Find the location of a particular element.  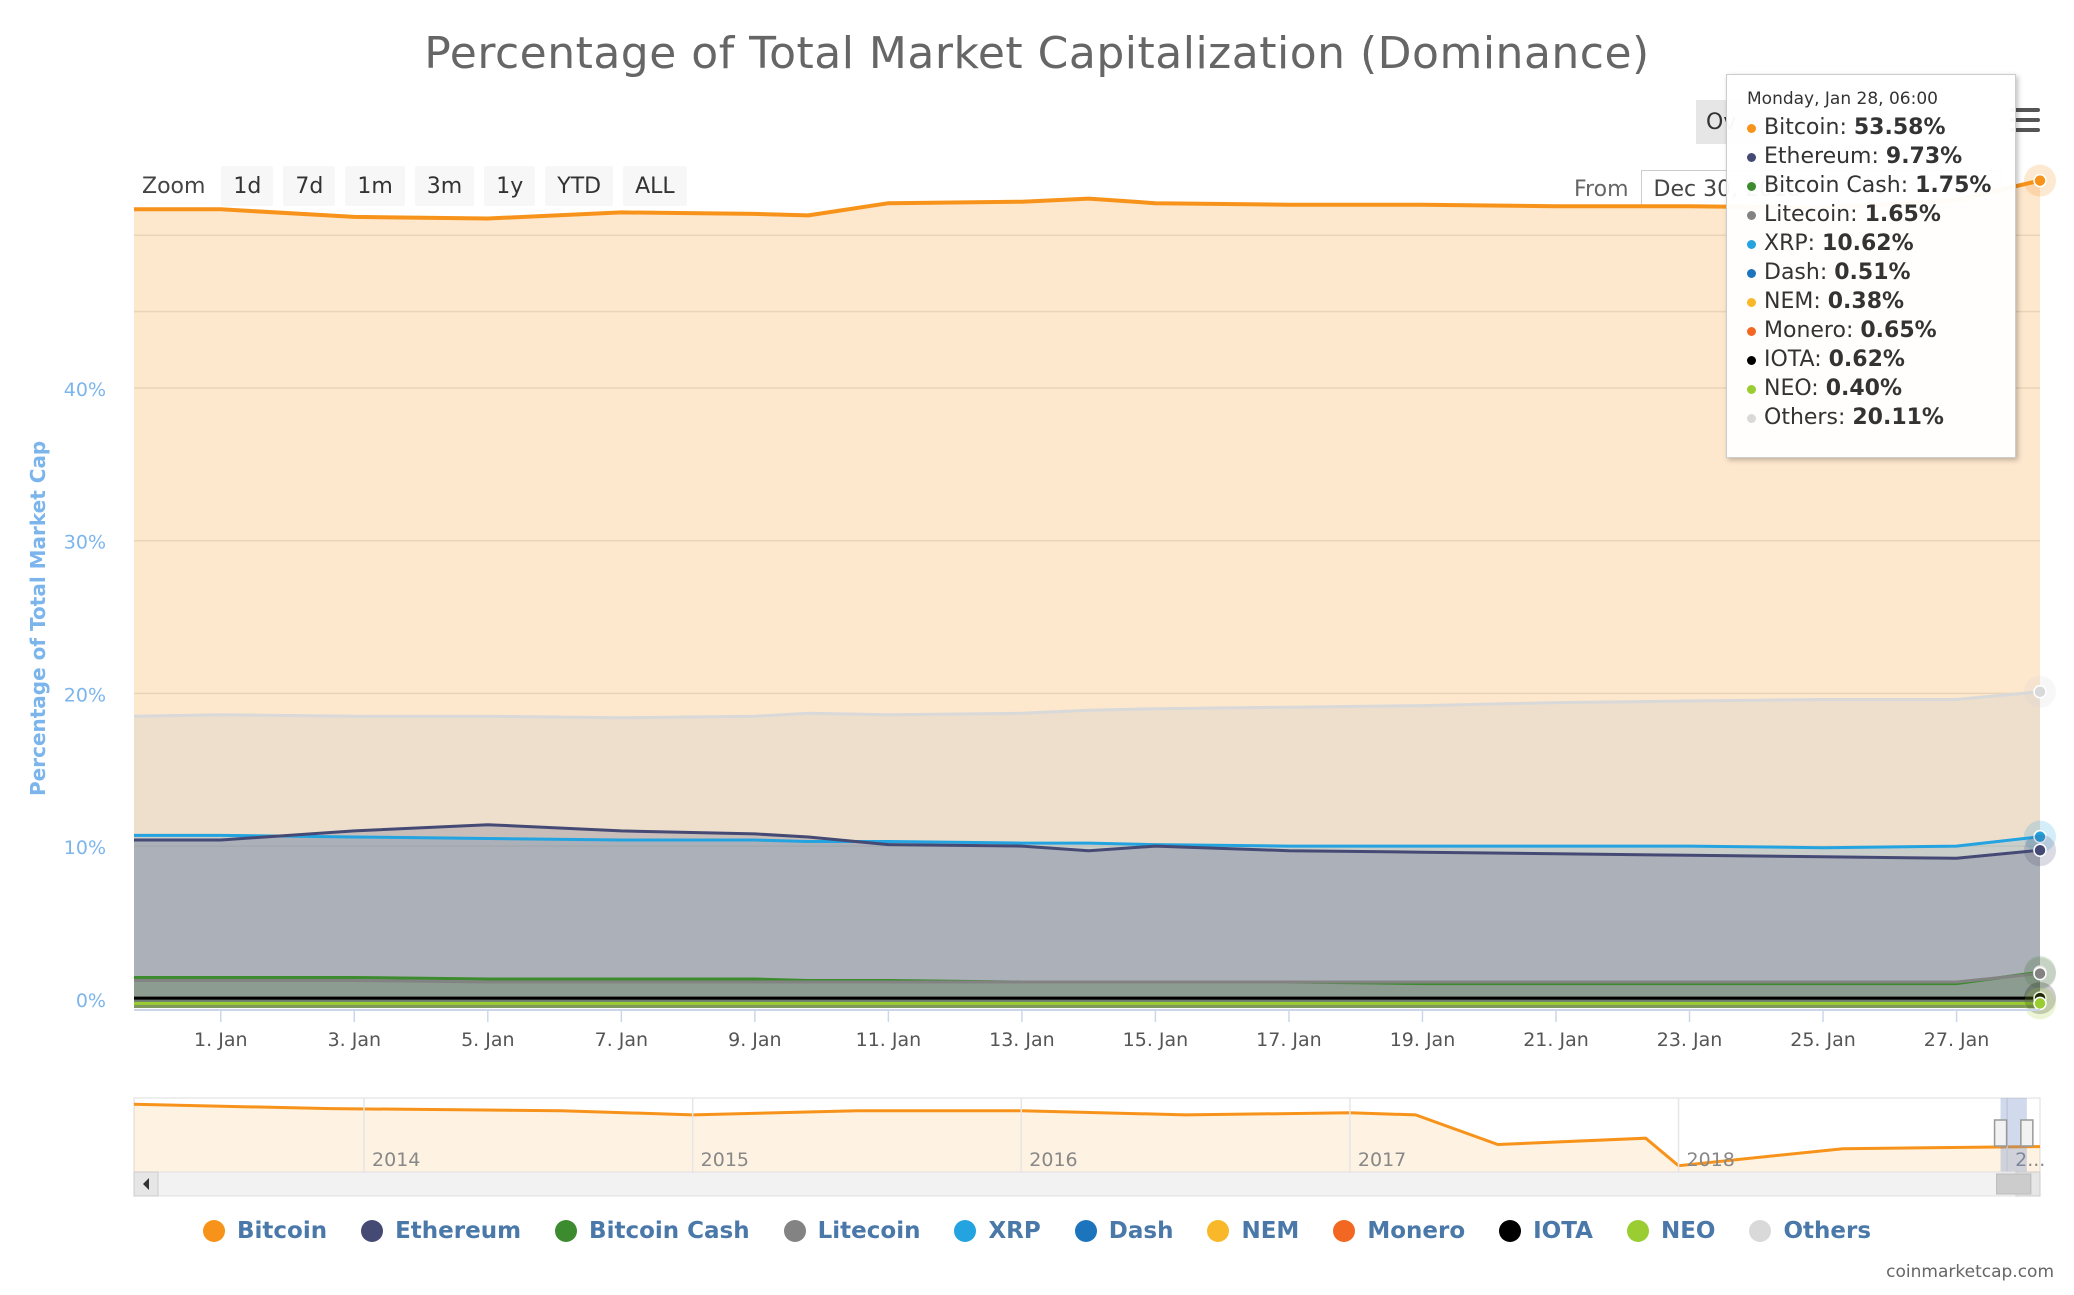

legend-item-litecoin: Litecoin is located at coordinates (852, 1231).